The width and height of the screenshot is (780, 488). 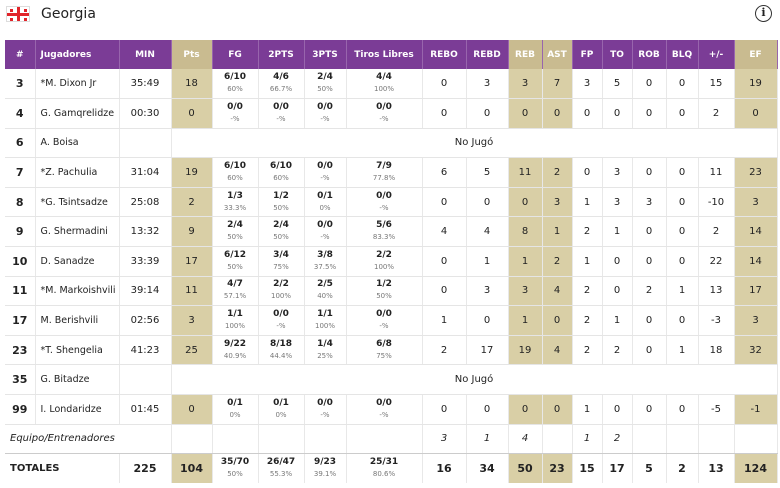 What do you see at coordinates (487, 172) in the screenshot?
I see `rebd-cell: 5` at bounding box center [487, 172].